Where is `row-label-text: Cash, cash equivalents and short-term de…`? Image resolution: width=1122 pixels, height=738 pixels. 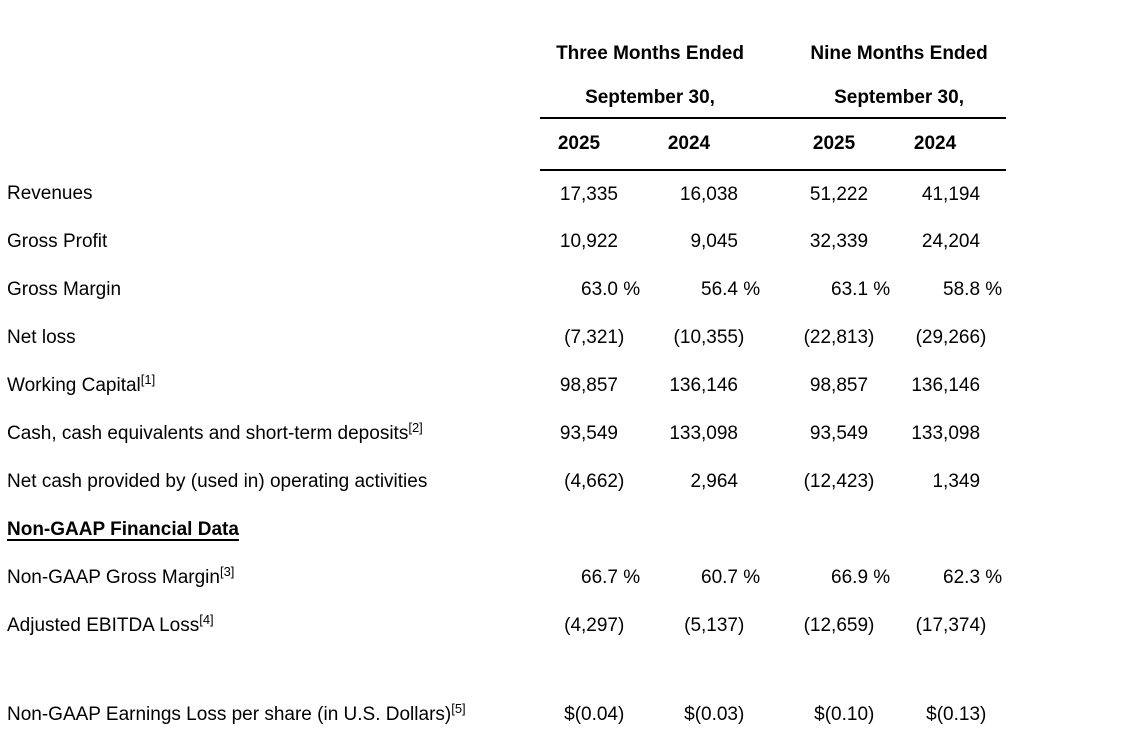 row-label-text: Cash, cash equivalents and short-term de… is located at coordinates (208, 434).